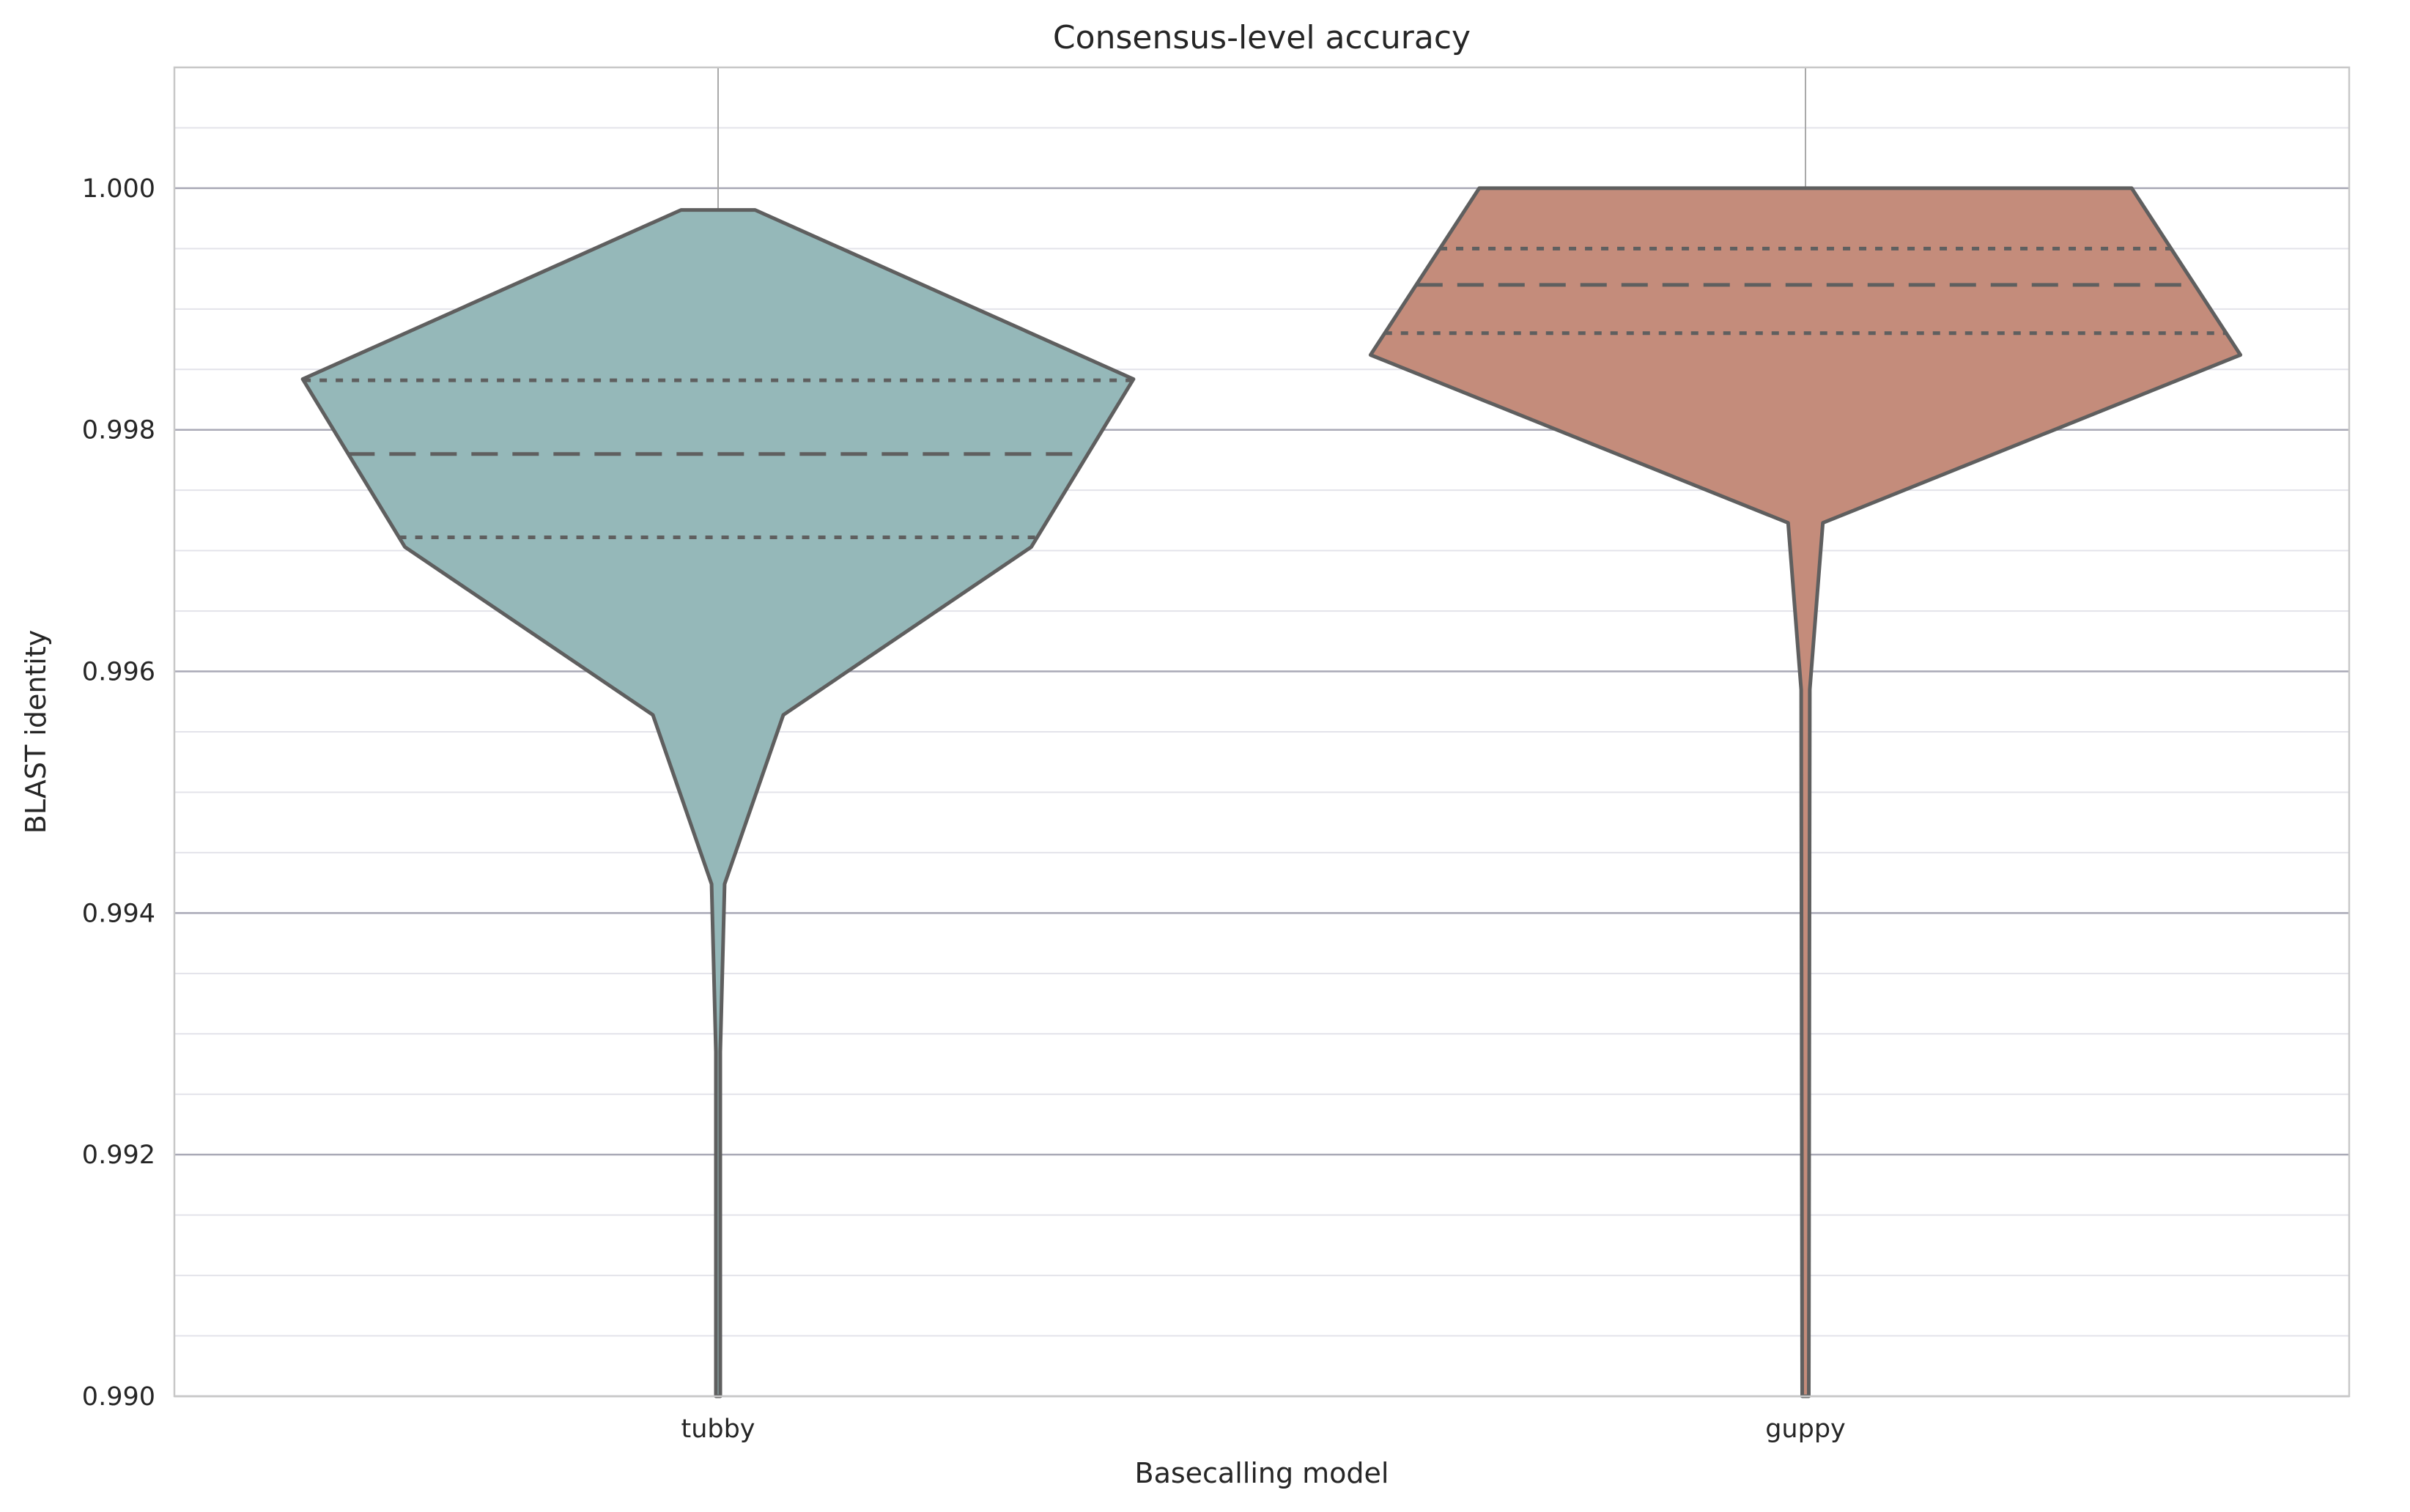 The width and height of the screenshot is (2410, 1512). Describe the element at coordinates (1805, 1429) in the screenshot. I see `x-tick-label: guppy` at that location.